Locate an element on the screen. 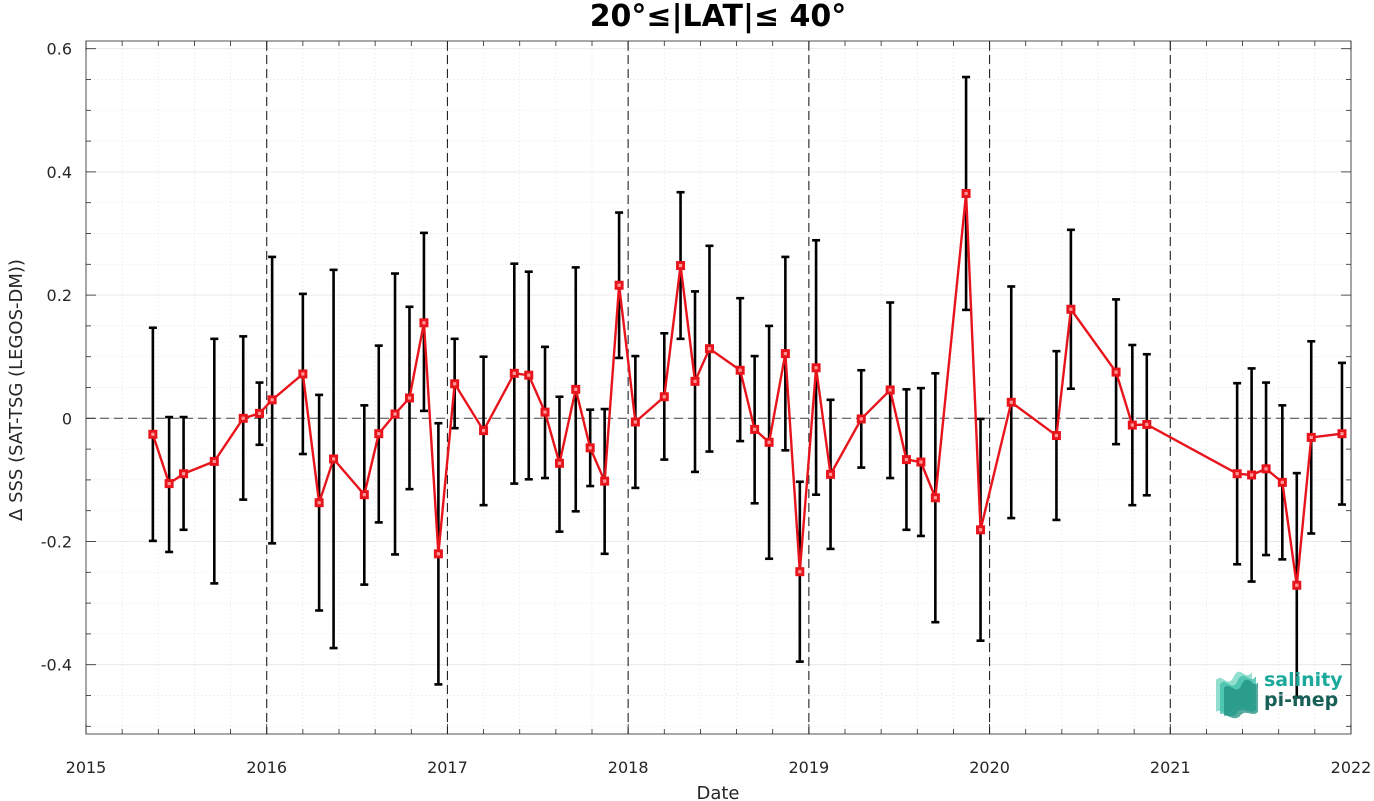 The image size is (1374, 801). y-tick-label: 0.4 is located at coordinates (59, 172).